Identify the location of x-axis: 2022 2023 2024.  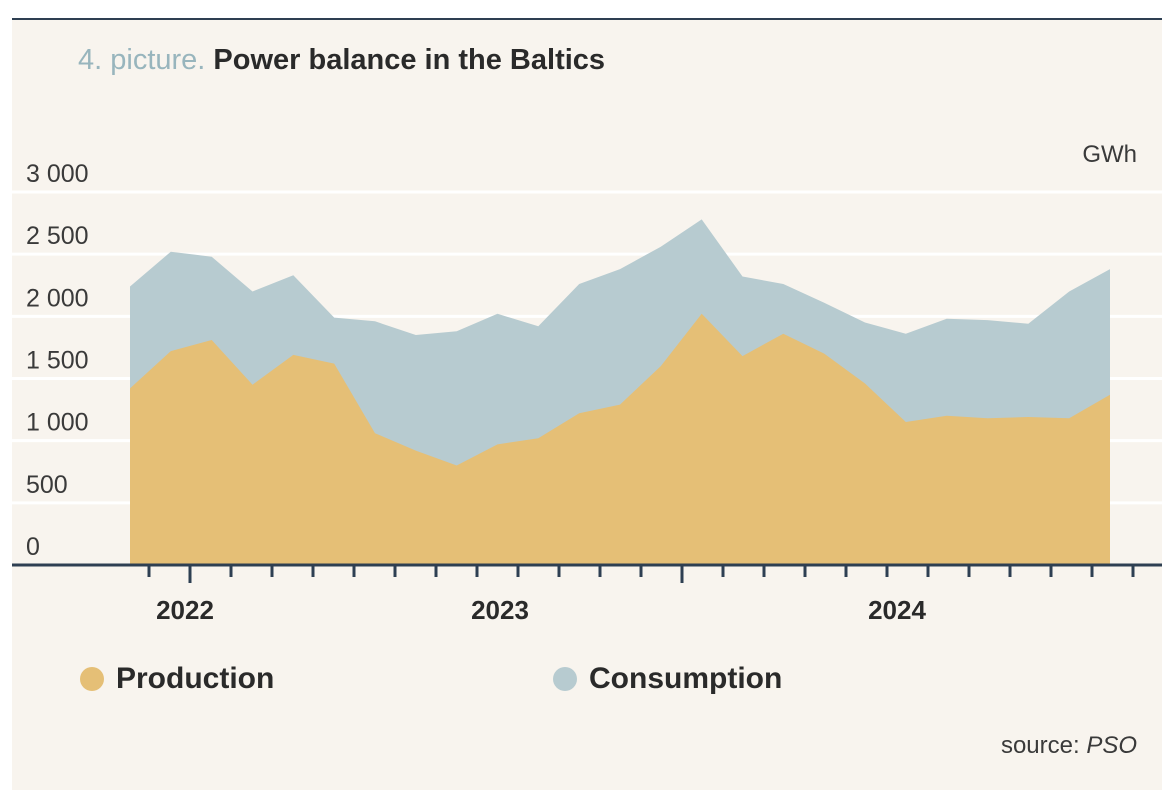
(587, 594).